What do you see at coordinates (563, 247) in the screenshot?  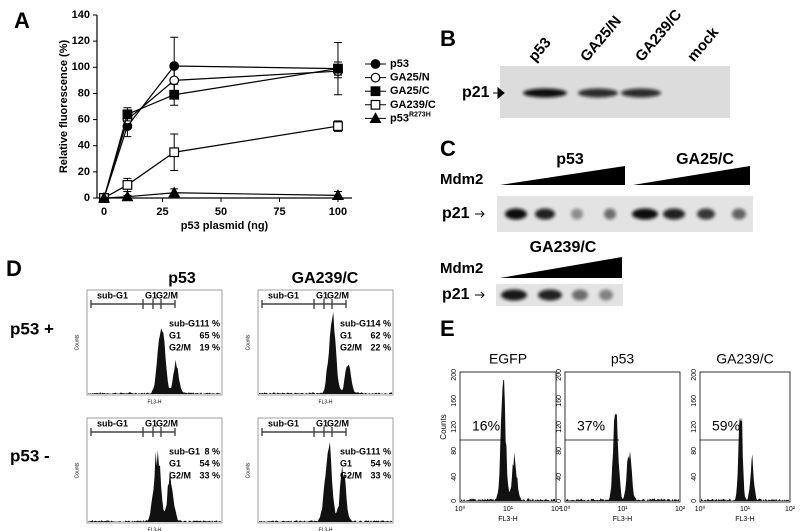 I see `group-label: GA239/C` at bounding box center [563, 247].